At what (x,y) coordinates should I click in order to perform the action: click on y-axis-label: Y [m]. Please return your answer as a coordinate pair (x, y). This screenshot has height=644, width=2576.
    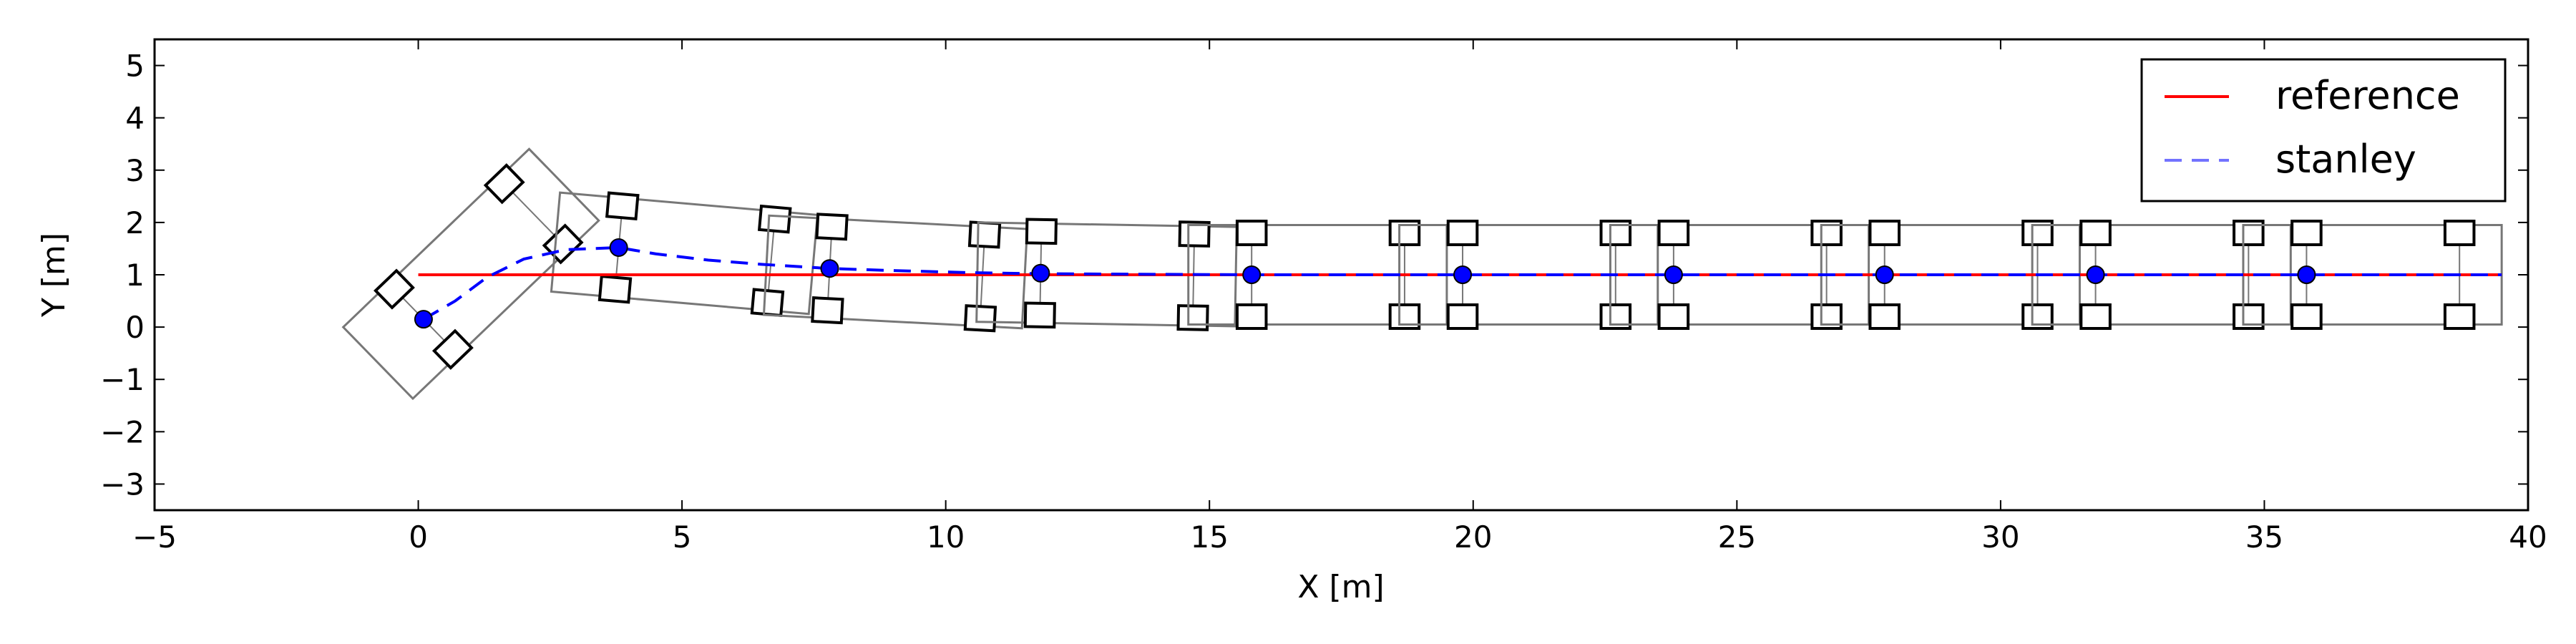
    Looking at the image, I should click on (54, 275).